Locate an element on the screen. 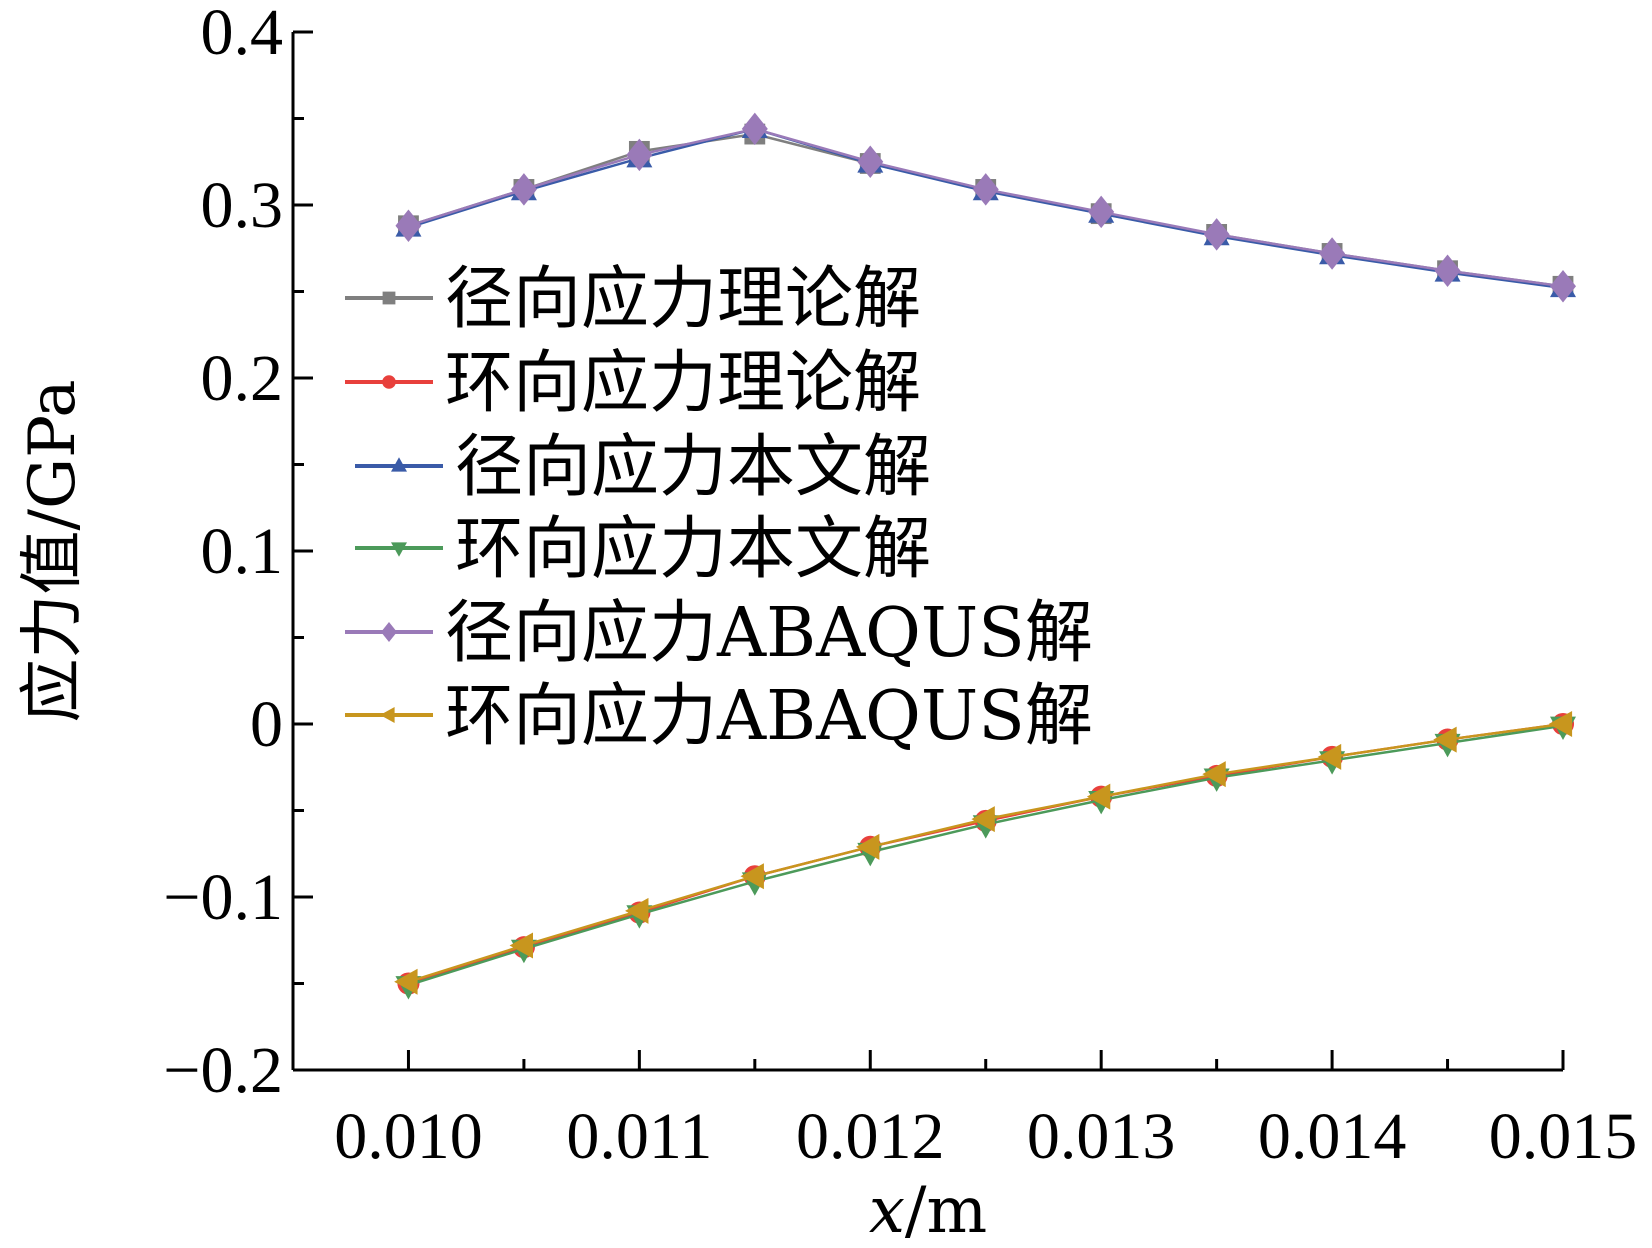 The width and height of the screenshot is (1652, 1248). x-tick-label: 0.014 is located at coordinates (1332, 1136).